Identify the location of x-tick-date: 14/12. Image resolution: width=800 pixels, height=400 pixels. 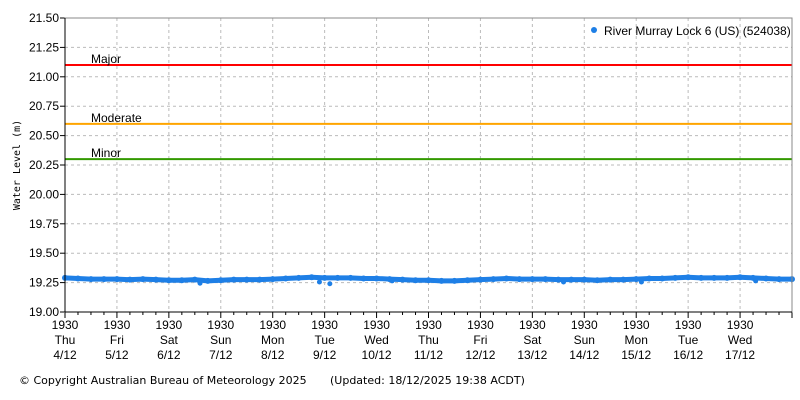
(584, 355).